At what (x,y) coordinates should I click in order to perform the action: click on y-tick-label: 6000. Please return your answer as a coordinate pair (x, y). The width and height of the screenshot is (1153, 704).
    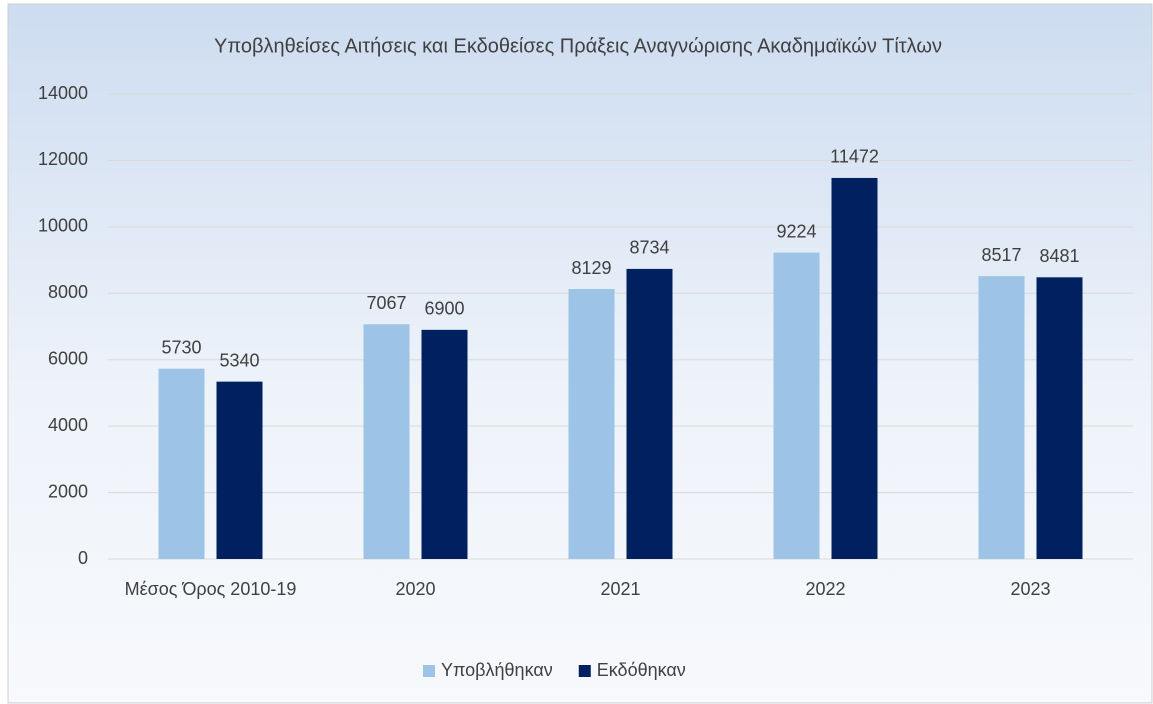
    Looking at the image, I should click on (68, 358).